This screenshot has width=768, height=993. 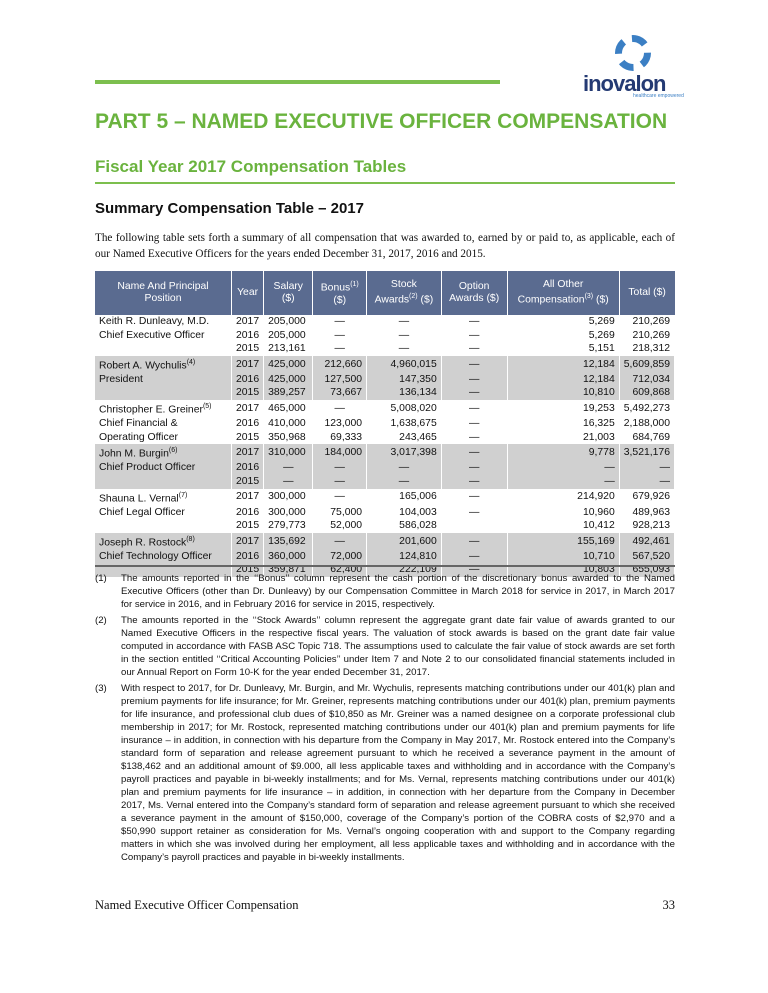 What do you see at coordinates (288, 393) in the screenshot?
I see `table-cell: 389,257` at bounding box center [288, 393].